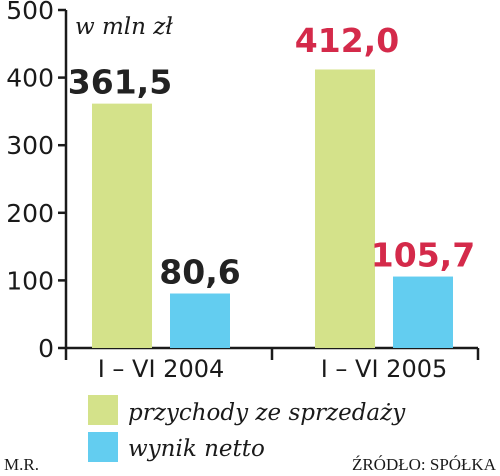  I want to click on legend-label-revenue: przychody ze sprzedaży, so click(267, 413).